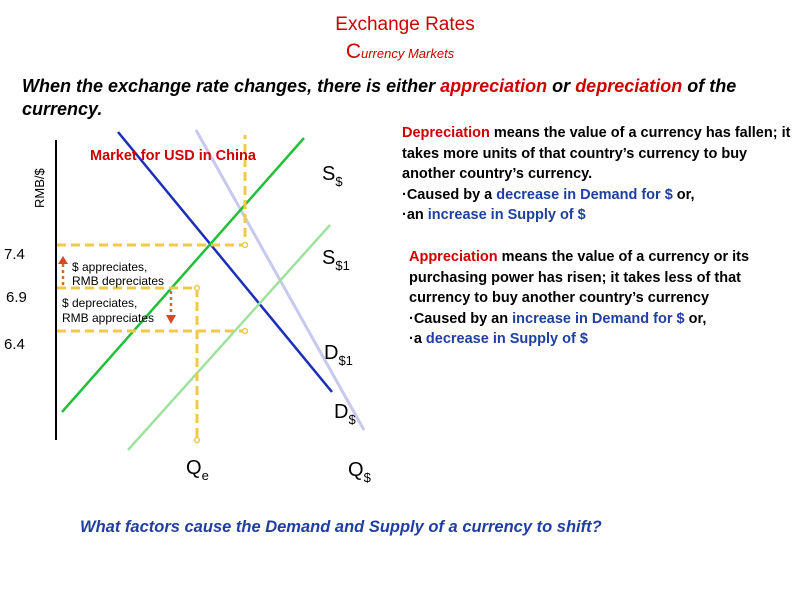 This screenshot has width=800, height=600. What do you see at coordinates (14, 344) in the screenshot?
I see `rate-tick-6-4: 6.4` at bounding box center [14, 344].